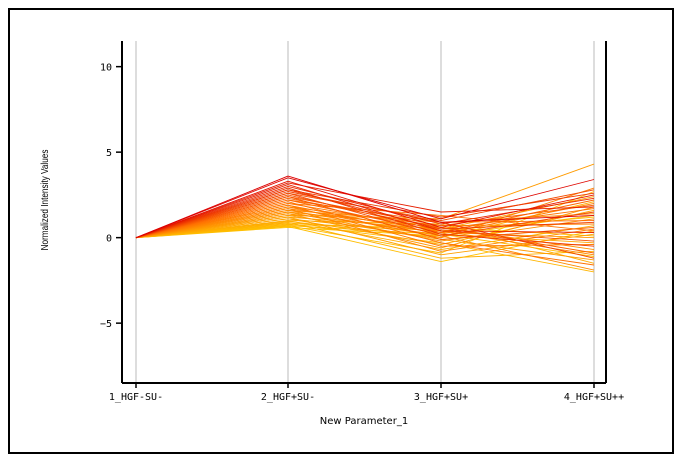  I want to click on x-axis-title: New Parameter_1, so click(364, 421).